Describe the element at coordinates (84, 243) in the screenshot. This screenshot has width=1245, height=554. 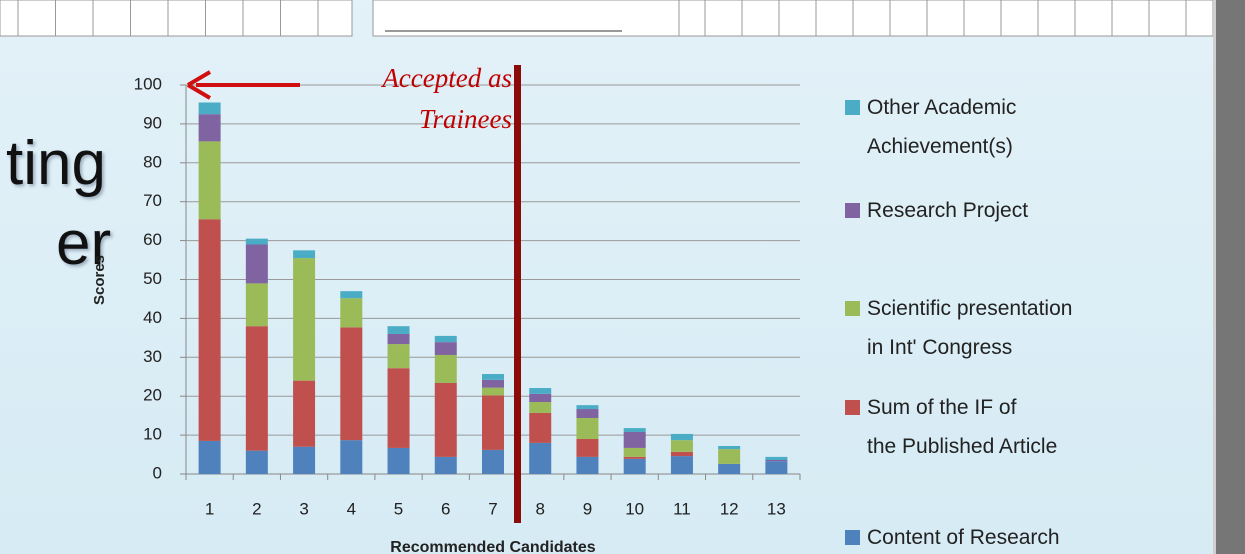
I see `slide-text: er` at that location.